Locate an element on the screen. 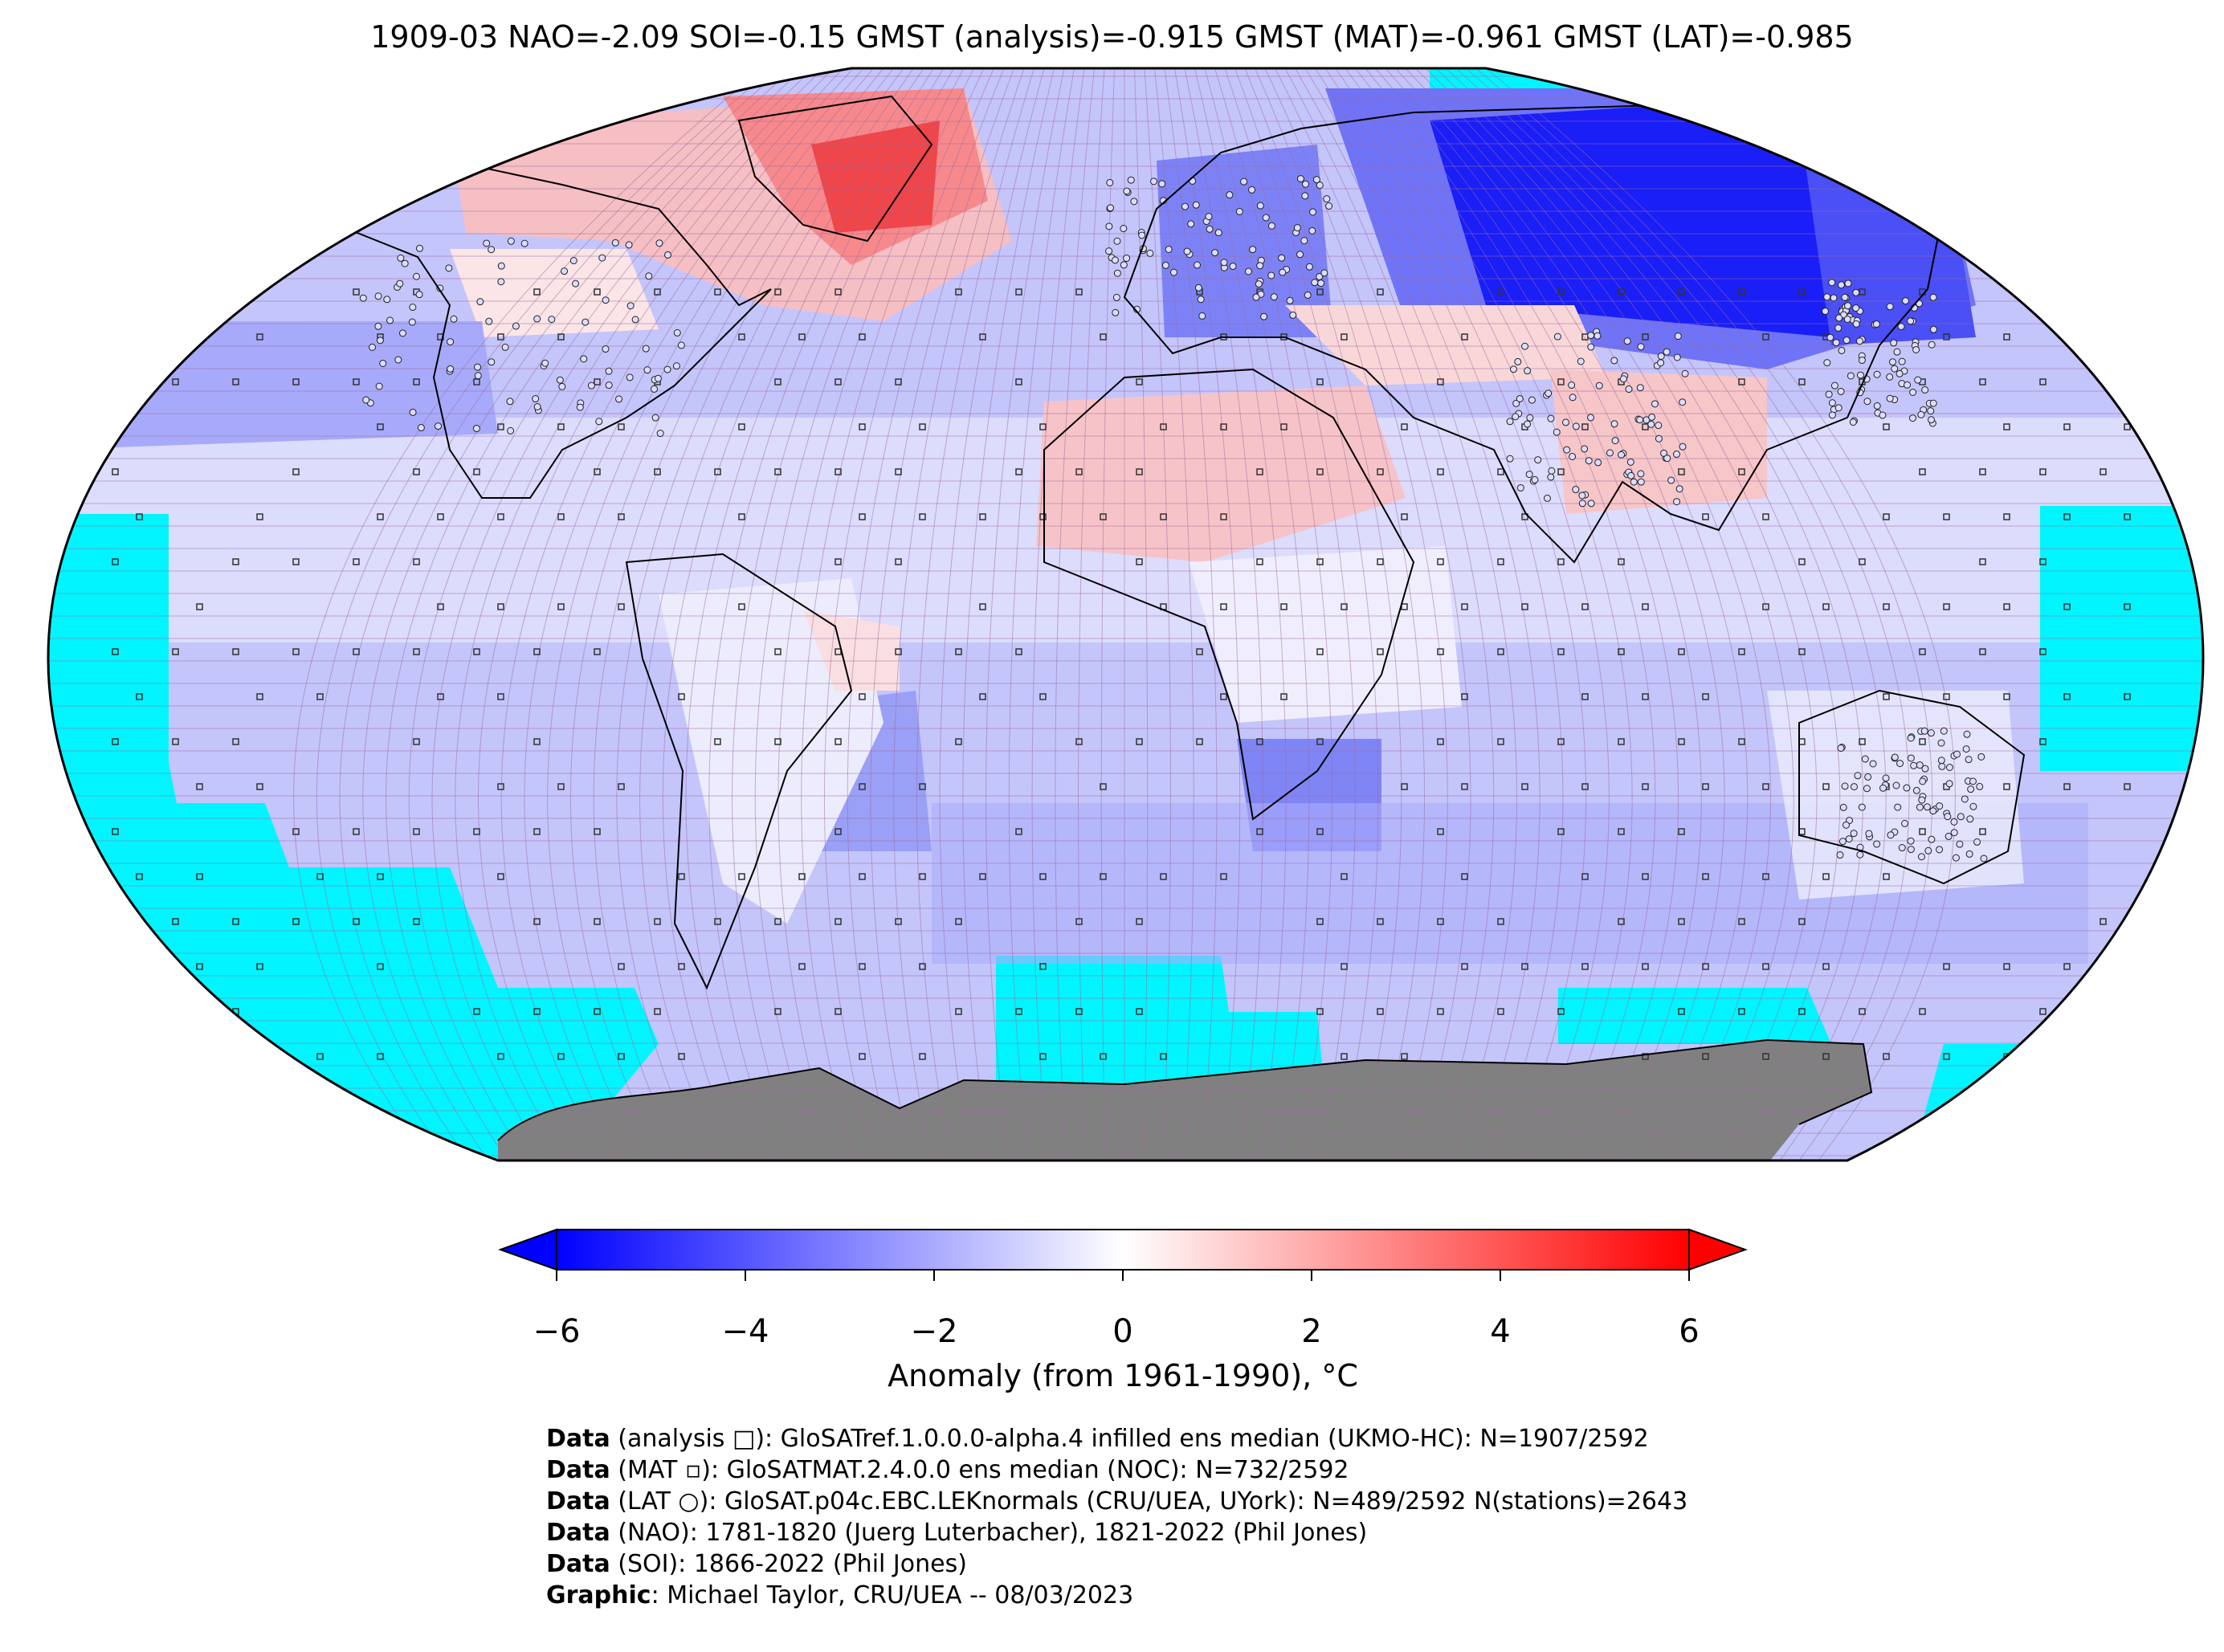 The width and height of the screenshot is (2224, 1652). coastline-antarctica is located at coordinates (1185, 1089).